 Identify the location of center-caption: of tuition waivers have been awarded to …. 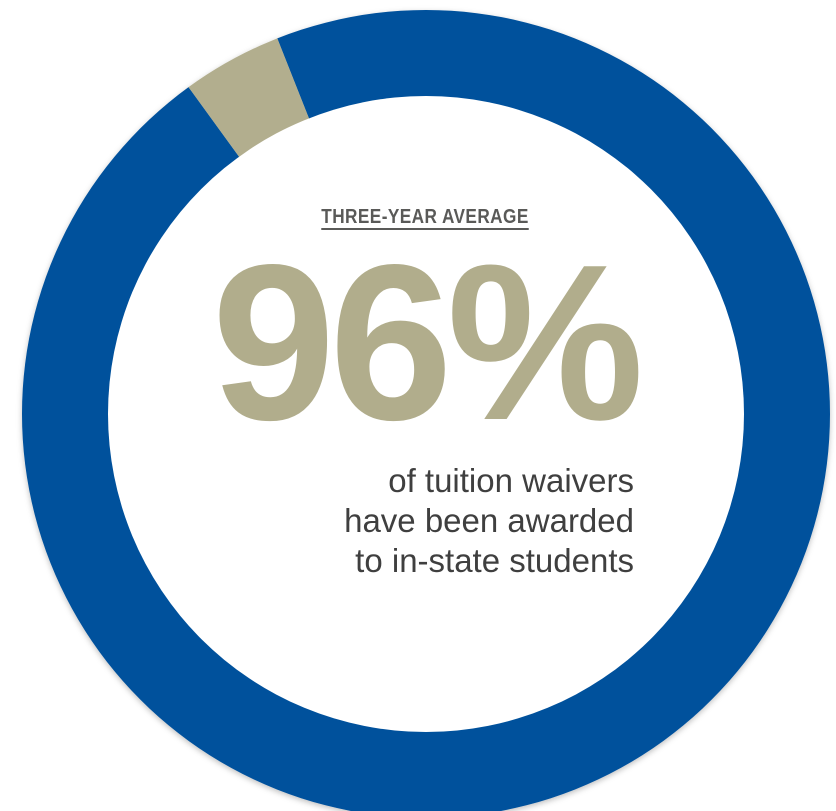
(424, 521).